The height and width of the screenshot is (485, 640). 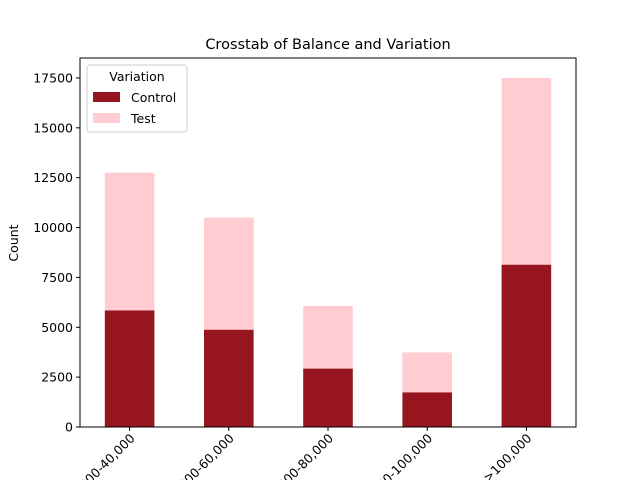 I want to click on y-tick-label: 2500, so click(x=57, y=377).